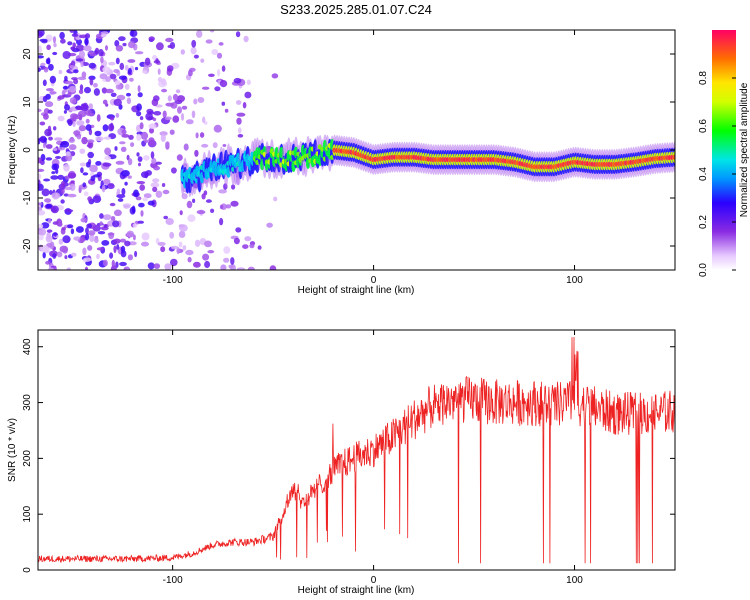 Image resolution: width=750 pixels, height=600 pixels. What do you see at coordinates (703, 126) in the screenshot?
I see `colorbar-tick-label: 0.6` at bounding box center [703, 126].